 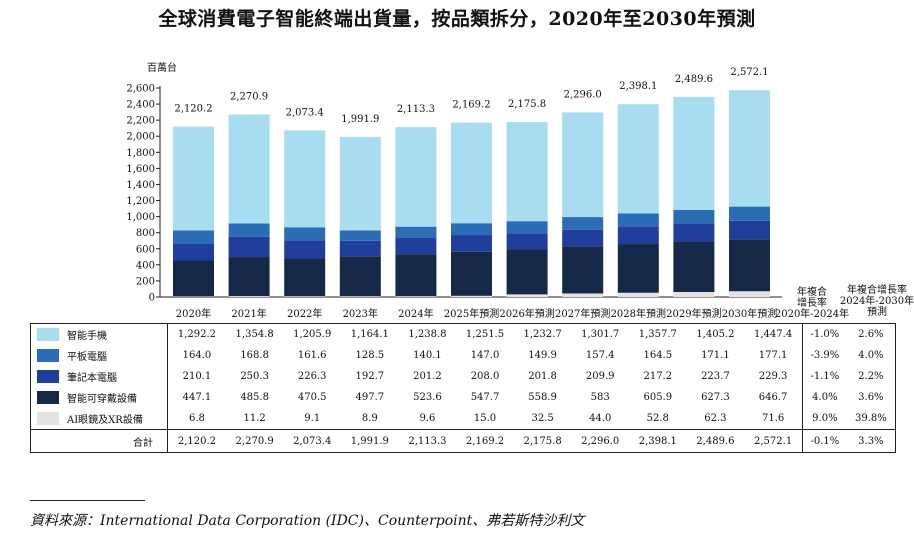 I want to click on total-cell: 1,991.9, so click(x=370, y=441).